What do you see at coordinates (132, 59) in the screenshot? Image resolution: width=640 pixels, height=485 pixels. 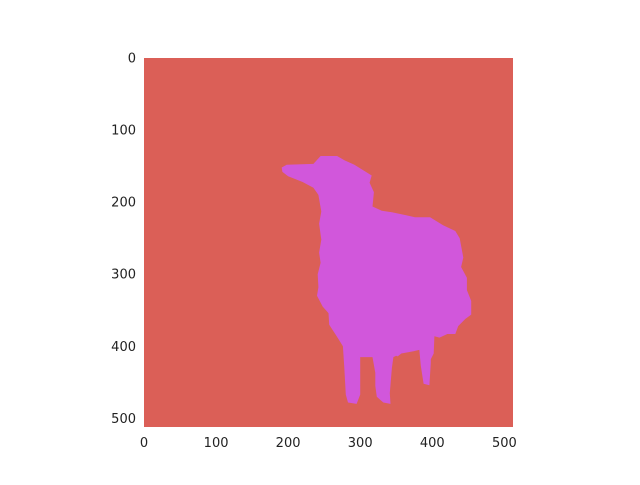 I see `y-tick-label: 0` at bounding box center [132, 59].